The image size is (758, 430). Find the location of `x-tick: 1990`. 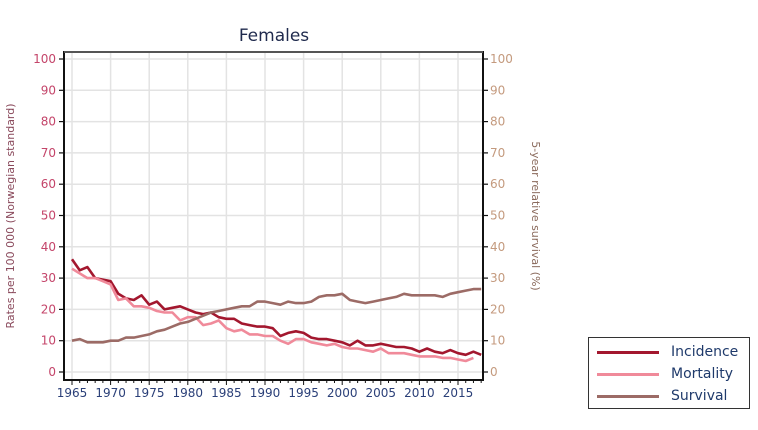

x-tick: 1990 is located at coordinates (265, 393).